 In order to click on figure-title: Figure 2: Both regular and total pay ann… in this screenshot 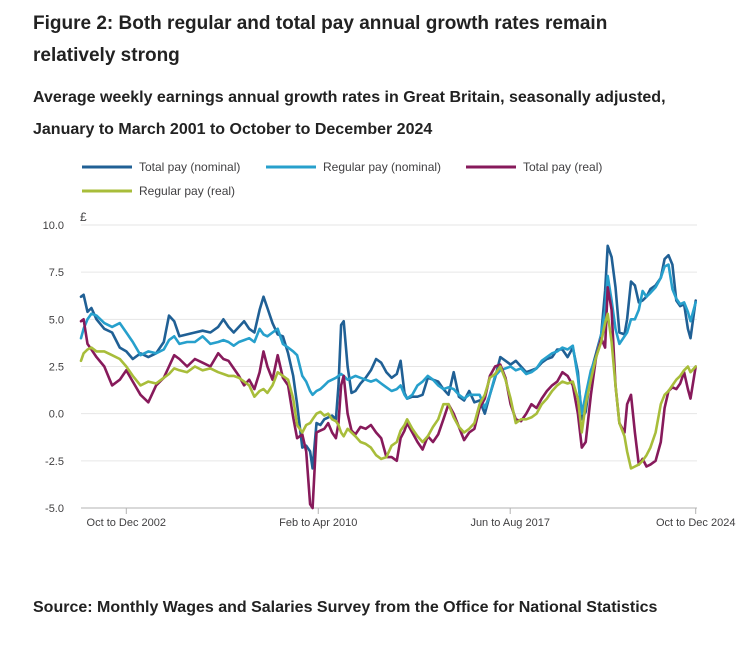, I will do `click(320, 39)`.